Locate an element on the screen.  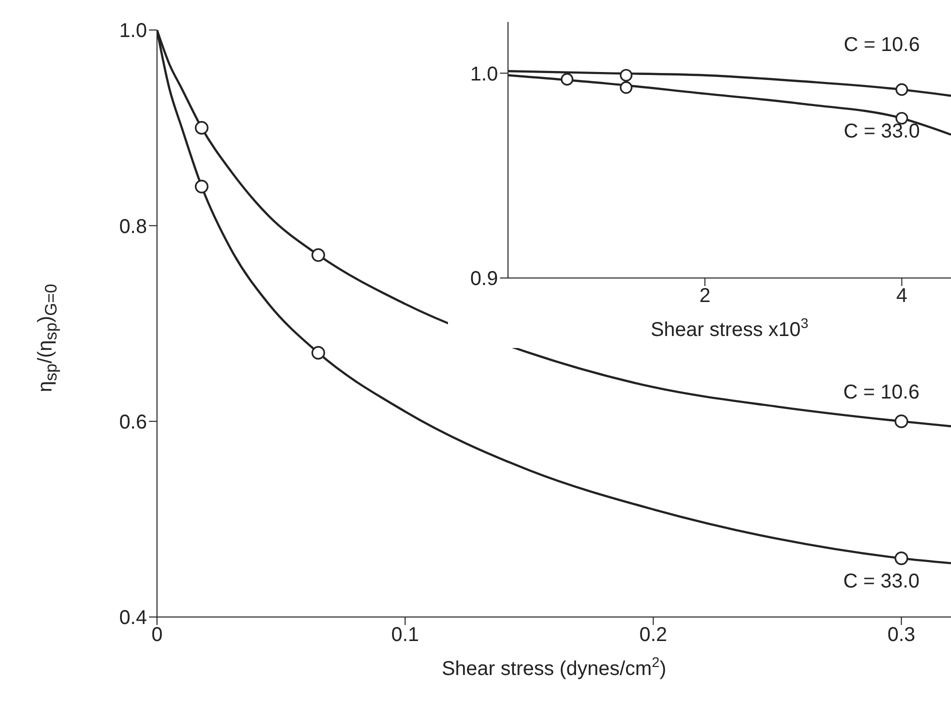
x-tick-label: 4 is located at coordinates (902, 296).